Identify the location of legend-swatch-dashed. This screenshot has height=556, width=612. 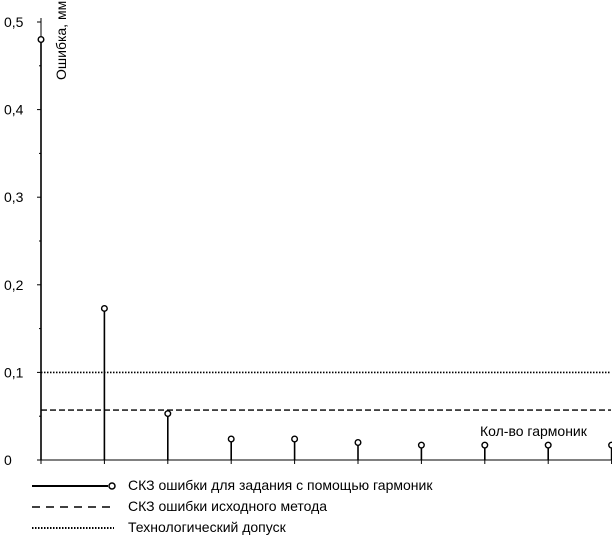
(73, 507).